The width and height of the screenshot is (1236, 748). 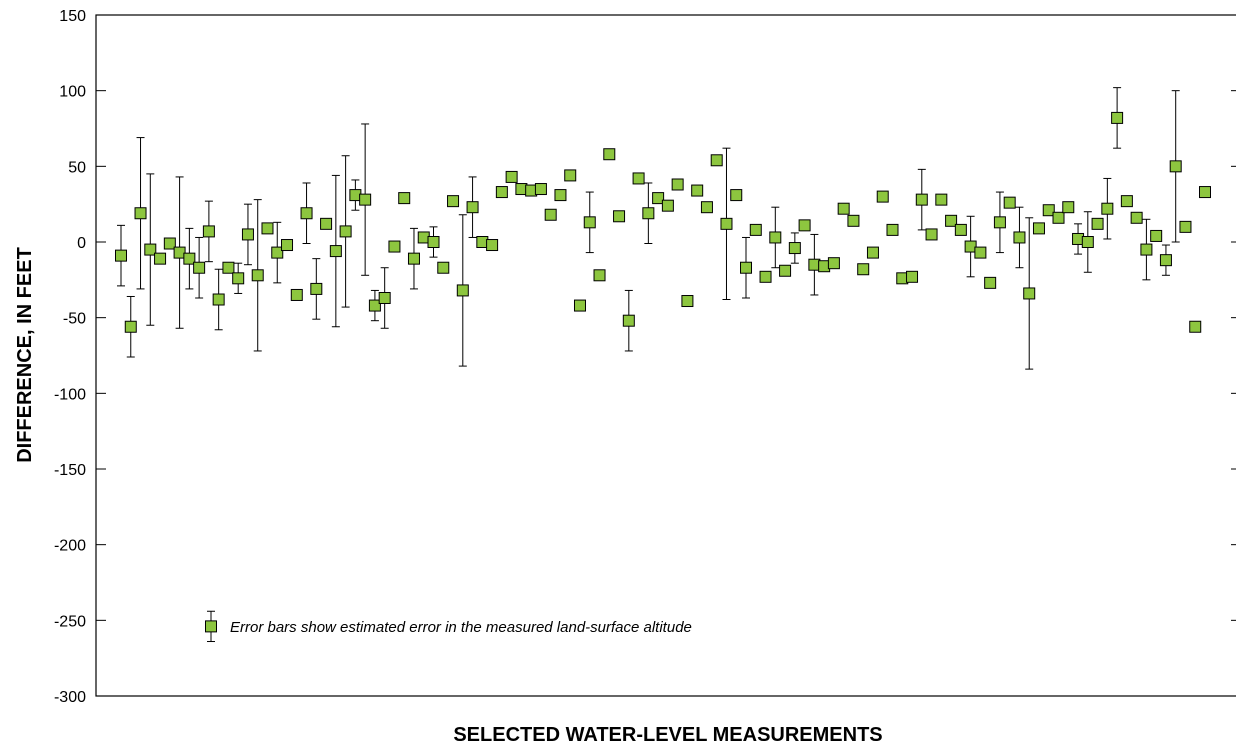 What do you see at coordinates (81, 243) in the screenshot?
I see `y-tick-label: 0` at bounding box center [81, 243].